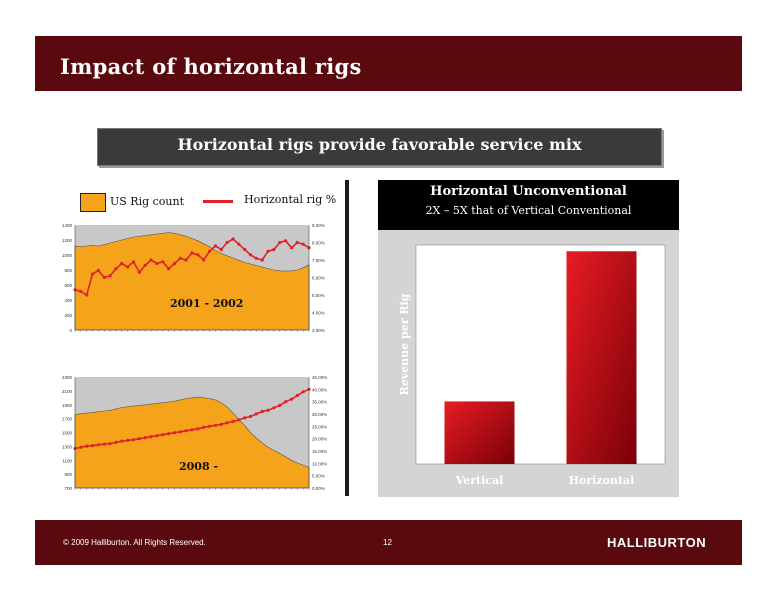 This screenshot has height=600, width=776. Describe the element at coordinates (68, 488) in the screenshot. I see `y-tick-label: 700` at that location.